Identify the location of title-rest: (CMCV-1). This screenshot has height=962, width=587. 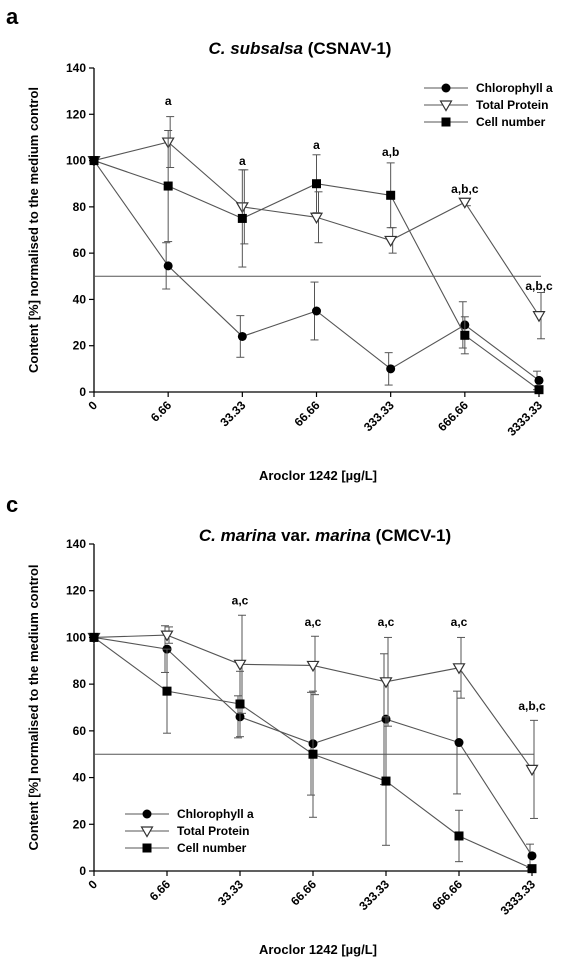
(411, 535).